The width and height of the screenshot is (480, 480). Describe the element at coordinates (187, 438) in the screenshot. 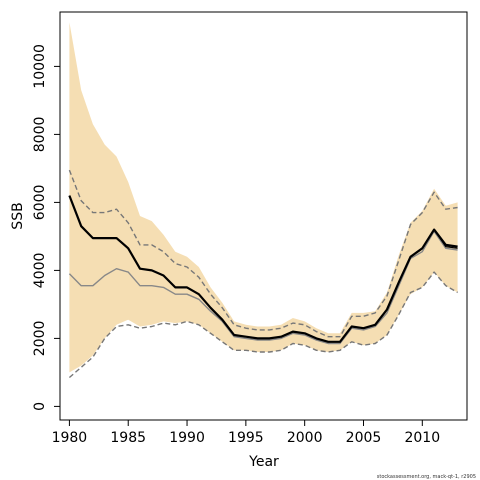

I see `x-tick-label: 1990` at that location.